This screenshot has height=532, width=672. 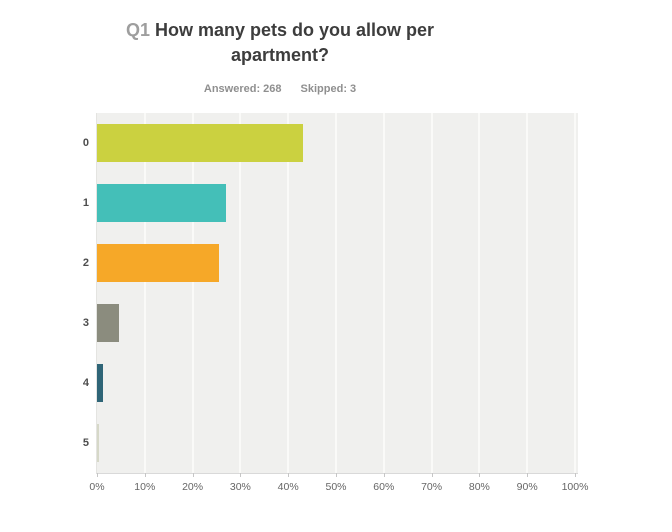 What do you see at coordinates (353, 89) in the screenshot?
I see `skipped-value: 3` at bounding box center [353, 89].